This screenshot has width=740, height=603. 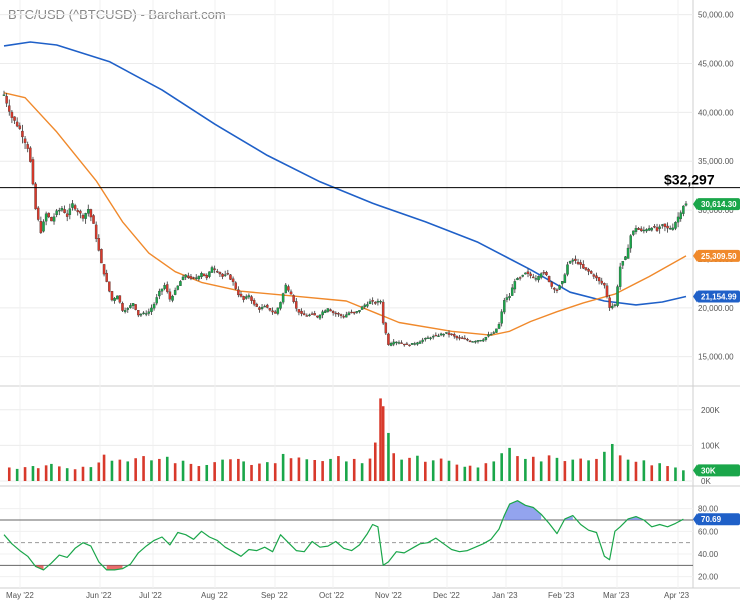 I want to click on rsi-tick-label: 20.00, so click(x=708, y=577).